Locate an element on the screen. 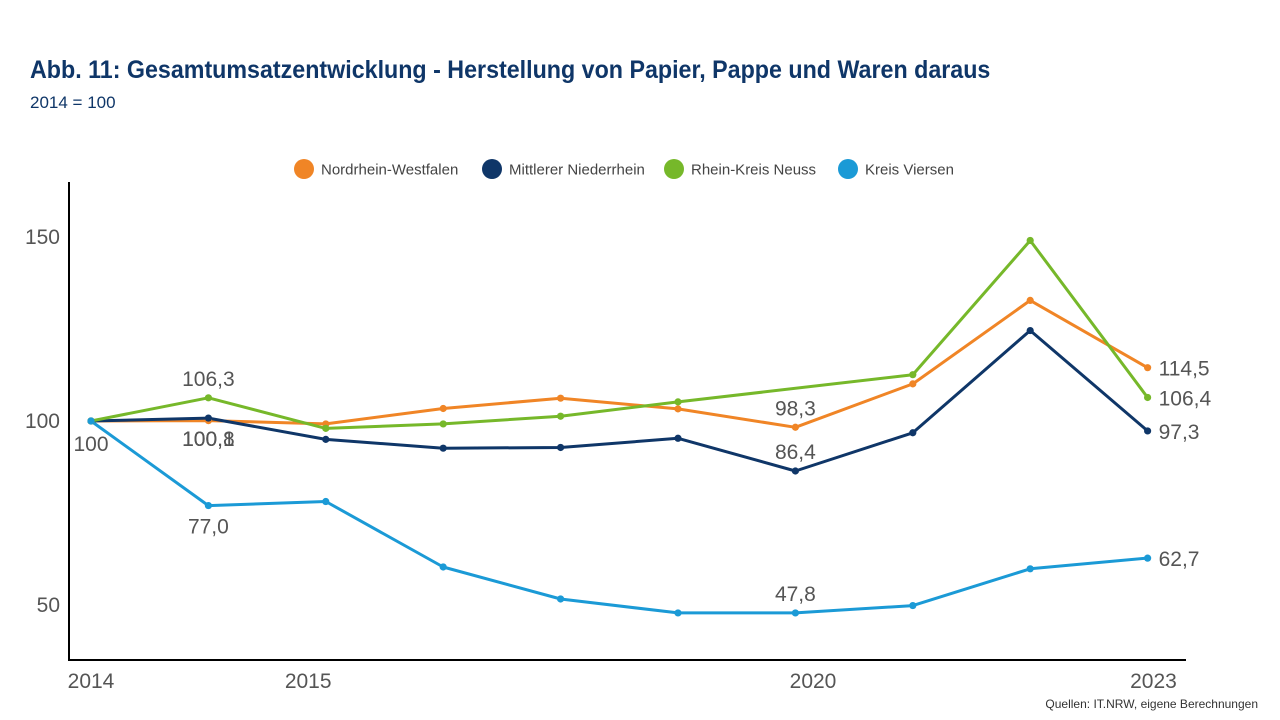  x-tick-label: 2014 is located at coordinates (91, 681).